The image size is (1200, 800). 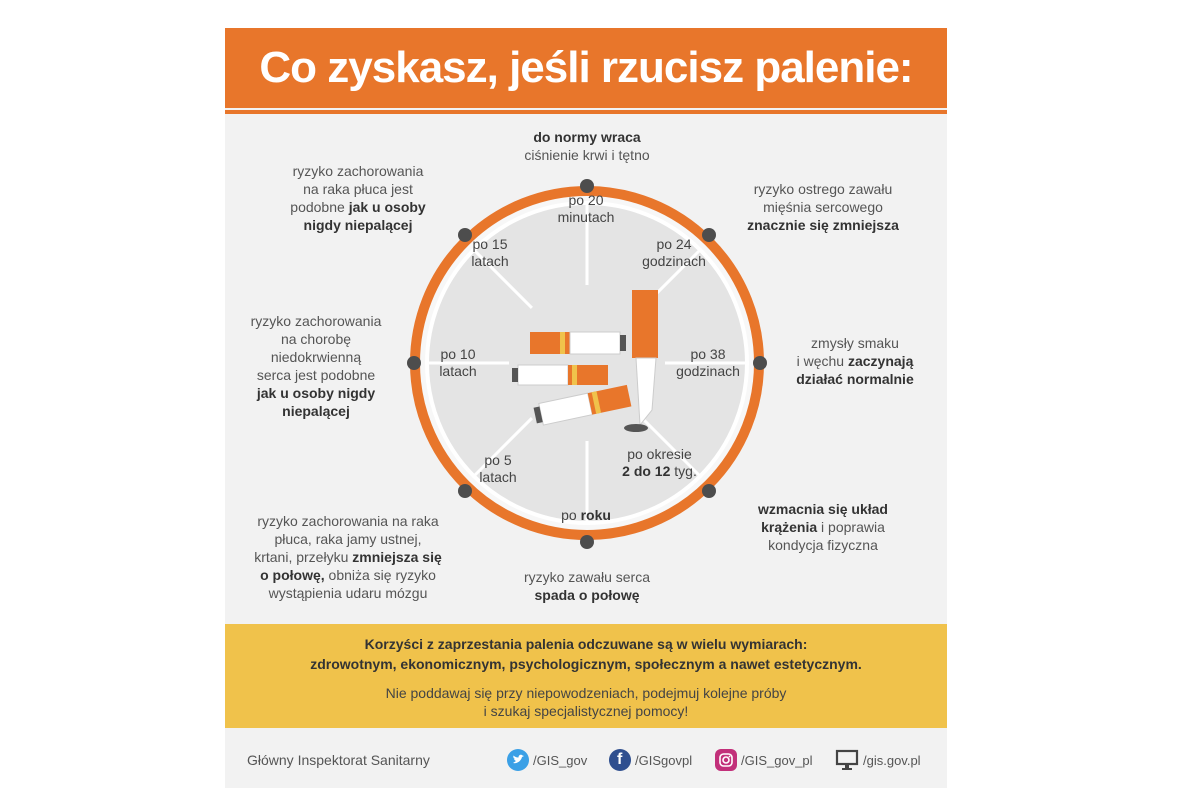 I want to click on website-link: /gis.gov.pl, so click(x=878, y=760).